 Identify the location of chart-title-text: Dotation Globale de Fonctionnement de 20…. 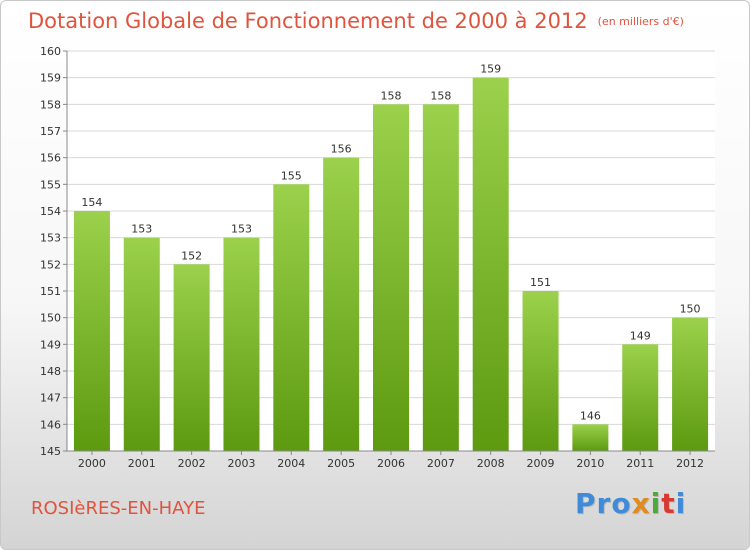
(308, 21).